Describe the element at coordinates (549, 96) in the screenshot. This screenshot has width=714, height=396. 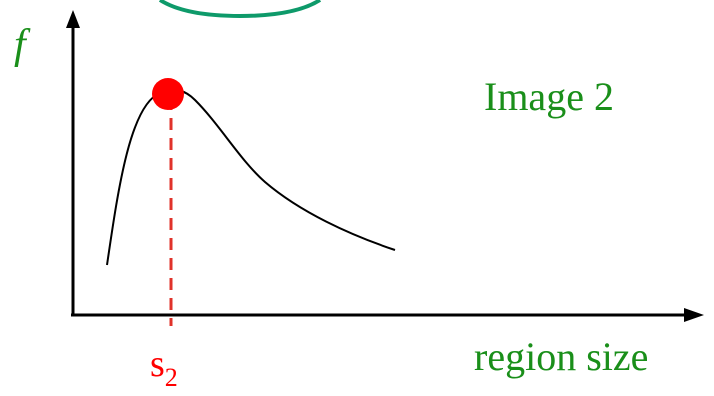
I see `chart-title: Image 2` at that location.